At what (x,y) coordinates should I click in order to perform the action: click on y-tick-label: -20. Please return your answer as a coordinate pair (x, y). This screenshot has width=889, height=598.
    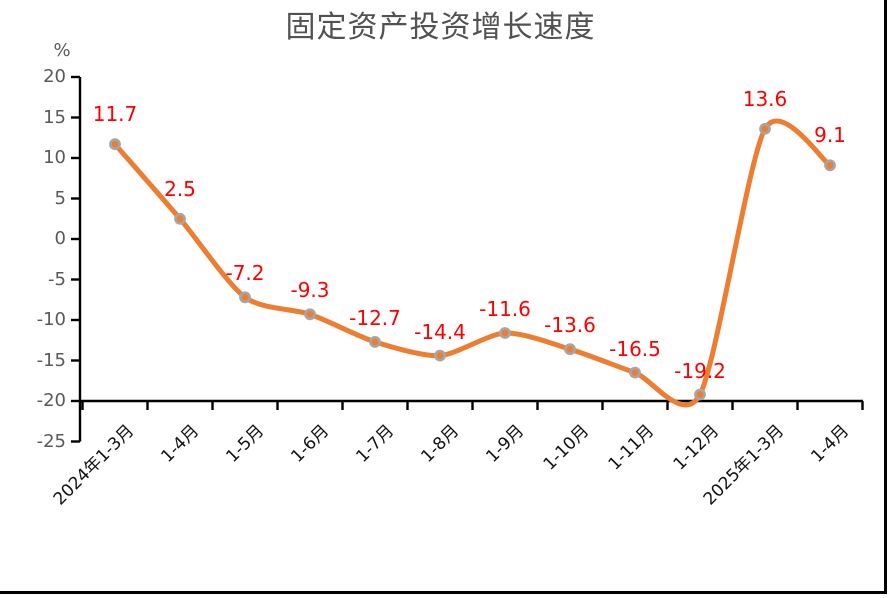
    Looking at the image, I should click on (51, 400).